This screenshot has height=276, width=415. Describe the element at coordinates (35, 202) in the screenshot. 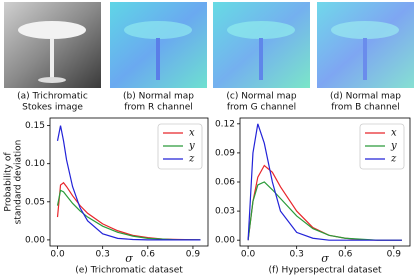

I see `y-tick-label: 0.05` at that location.